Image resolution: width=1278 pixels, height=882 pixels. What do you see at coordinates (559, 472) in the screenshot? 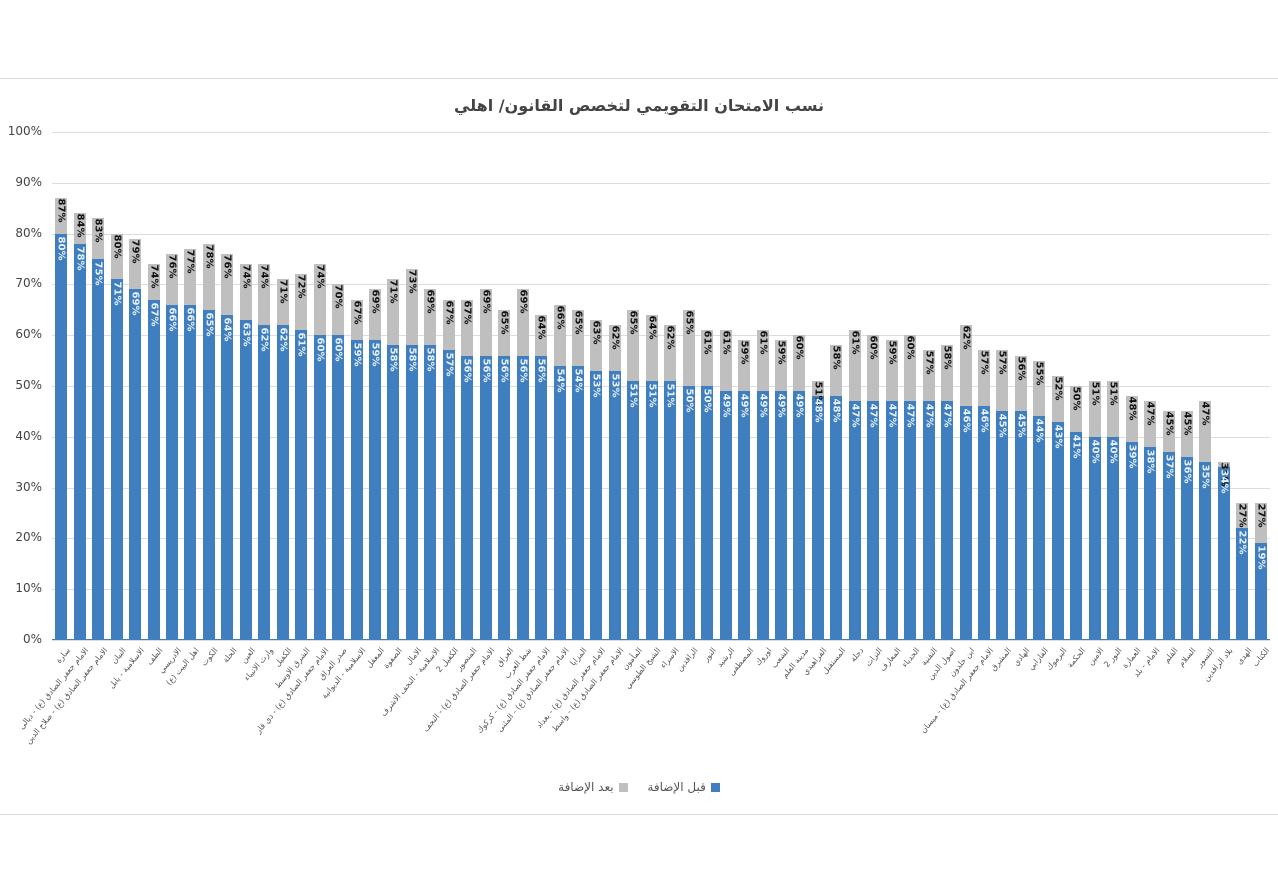
I see `bar: 66% 54%` at bounding box center [559, 472].